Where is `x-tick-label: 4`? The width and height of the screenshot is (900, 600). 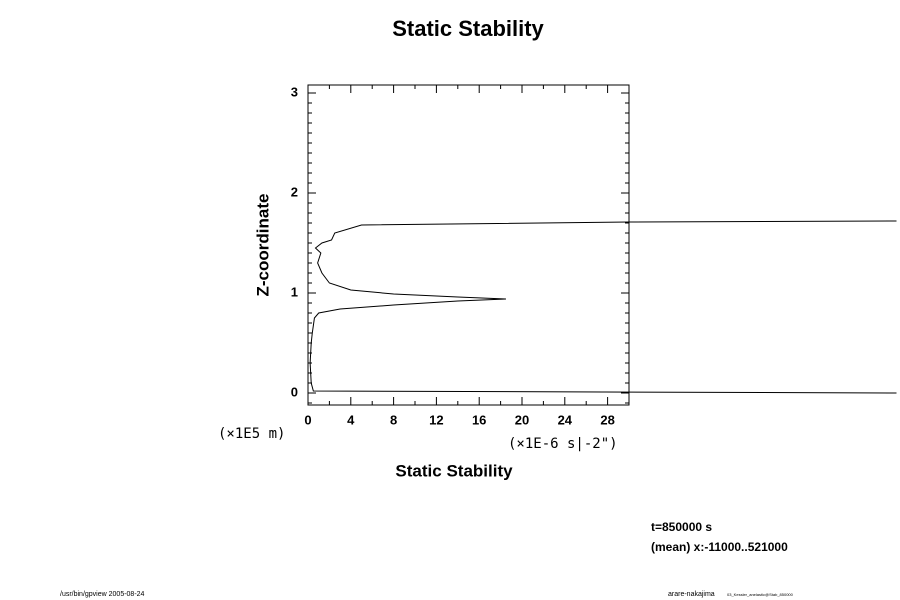
x-tick-label: 4 is located at coordinates (351, 419).